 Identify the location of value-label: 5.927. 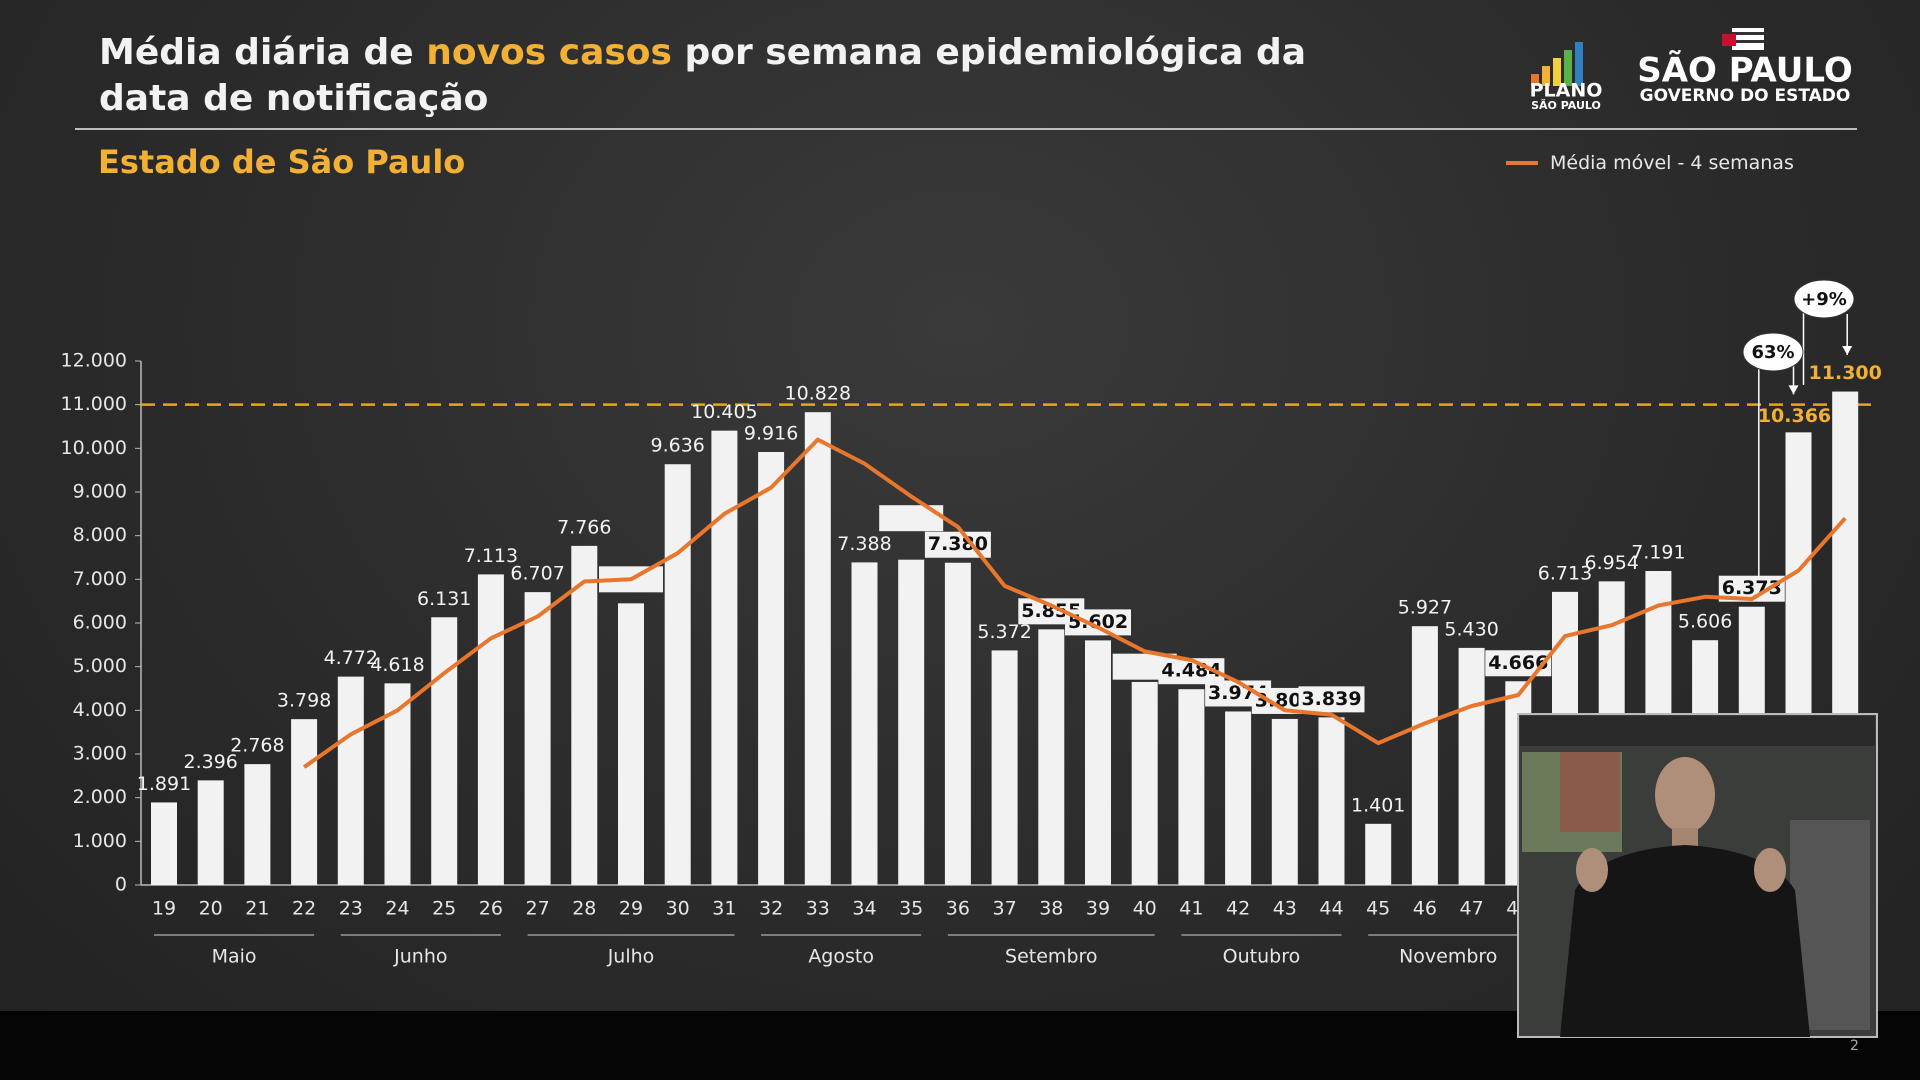
(1425, 608).